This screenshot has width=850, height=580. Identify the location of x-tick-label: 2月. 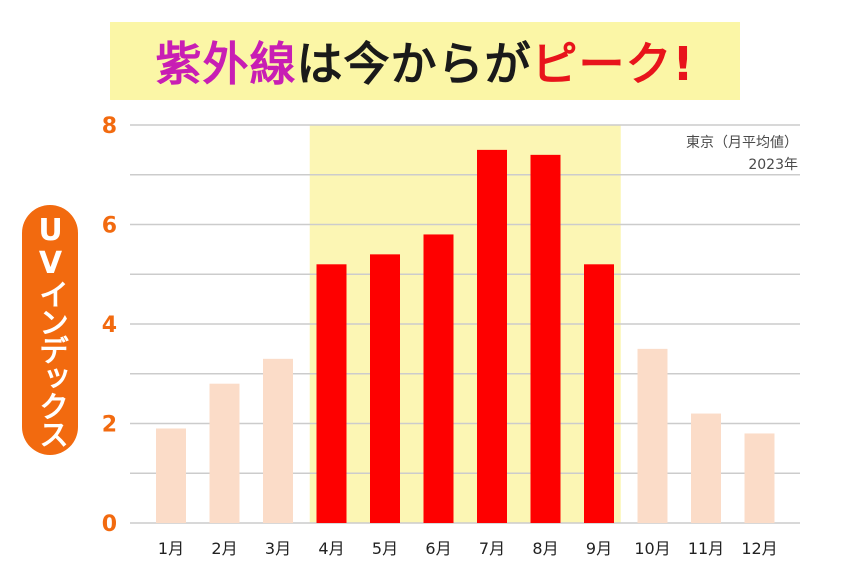
(224, 548).